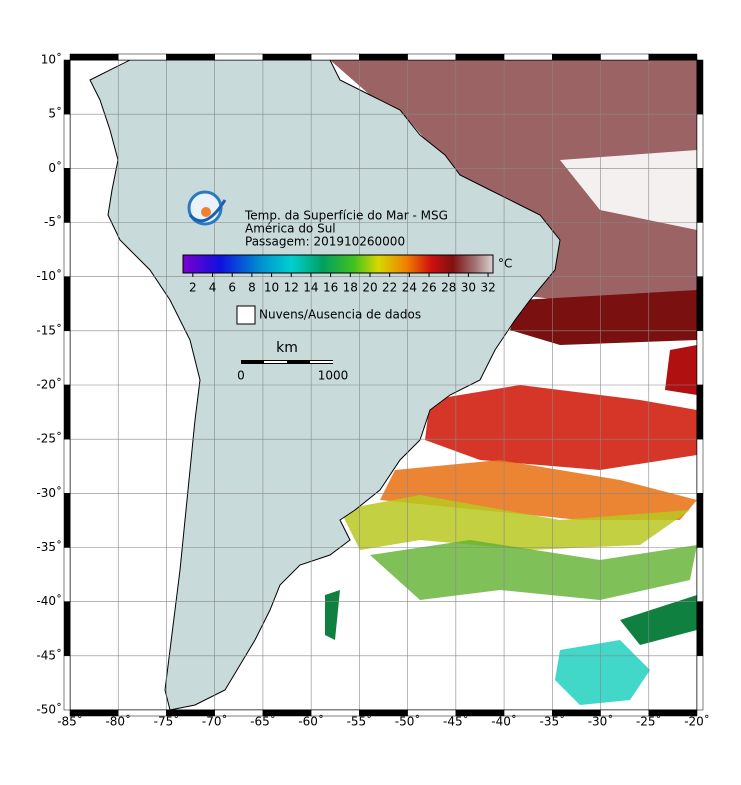 This screenshot has height=785, width=741. I want to click on lat-tick-label: -45˚, so click(49, 654).